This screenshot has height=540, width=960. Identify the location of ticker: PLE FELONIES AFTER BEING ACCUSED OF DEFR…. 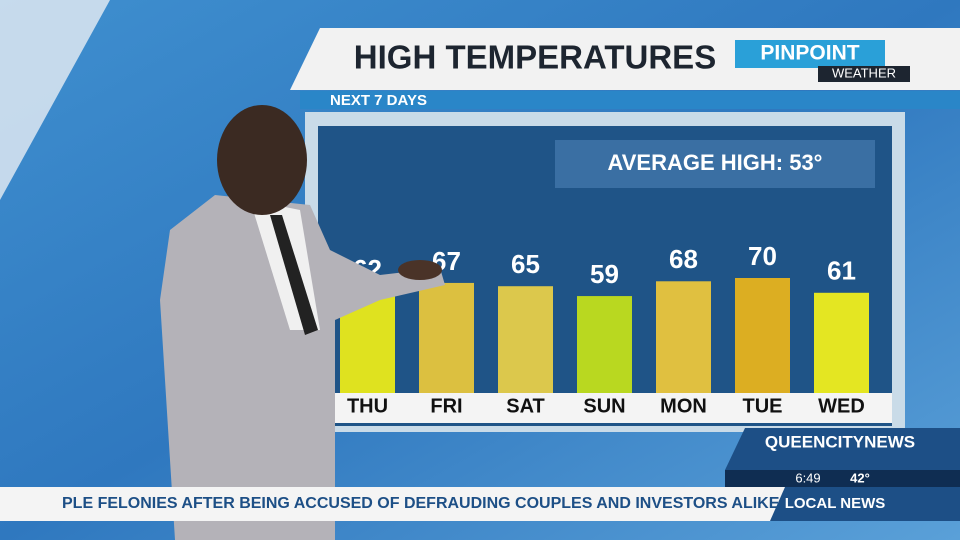
(454, 503).